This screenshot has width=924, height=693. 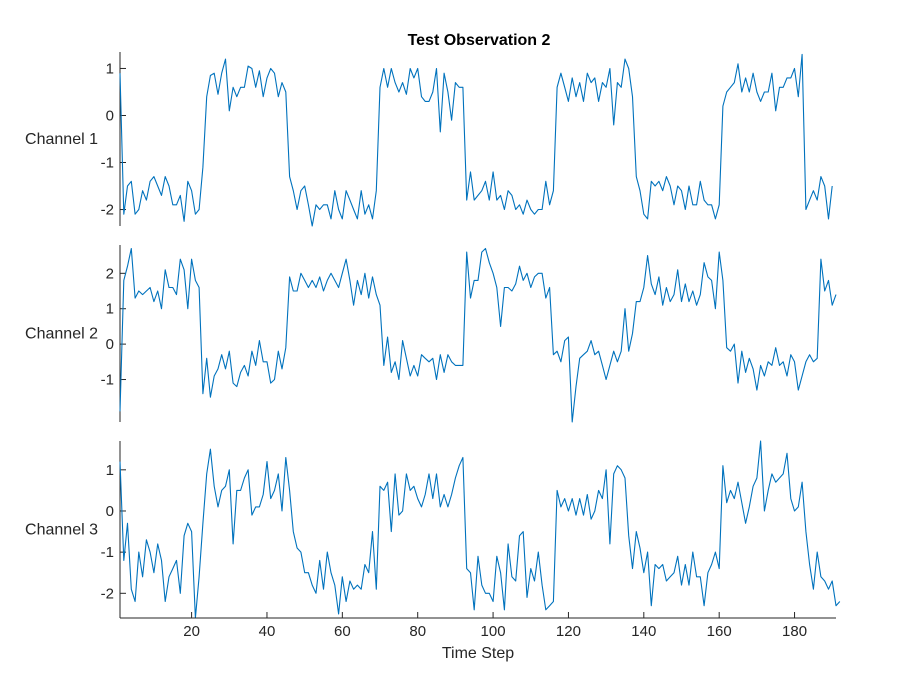 What do you see at coordinates (342, 631) in the screenshot?
I see `x-tick-label: 60` at bounding box center [342, 631].